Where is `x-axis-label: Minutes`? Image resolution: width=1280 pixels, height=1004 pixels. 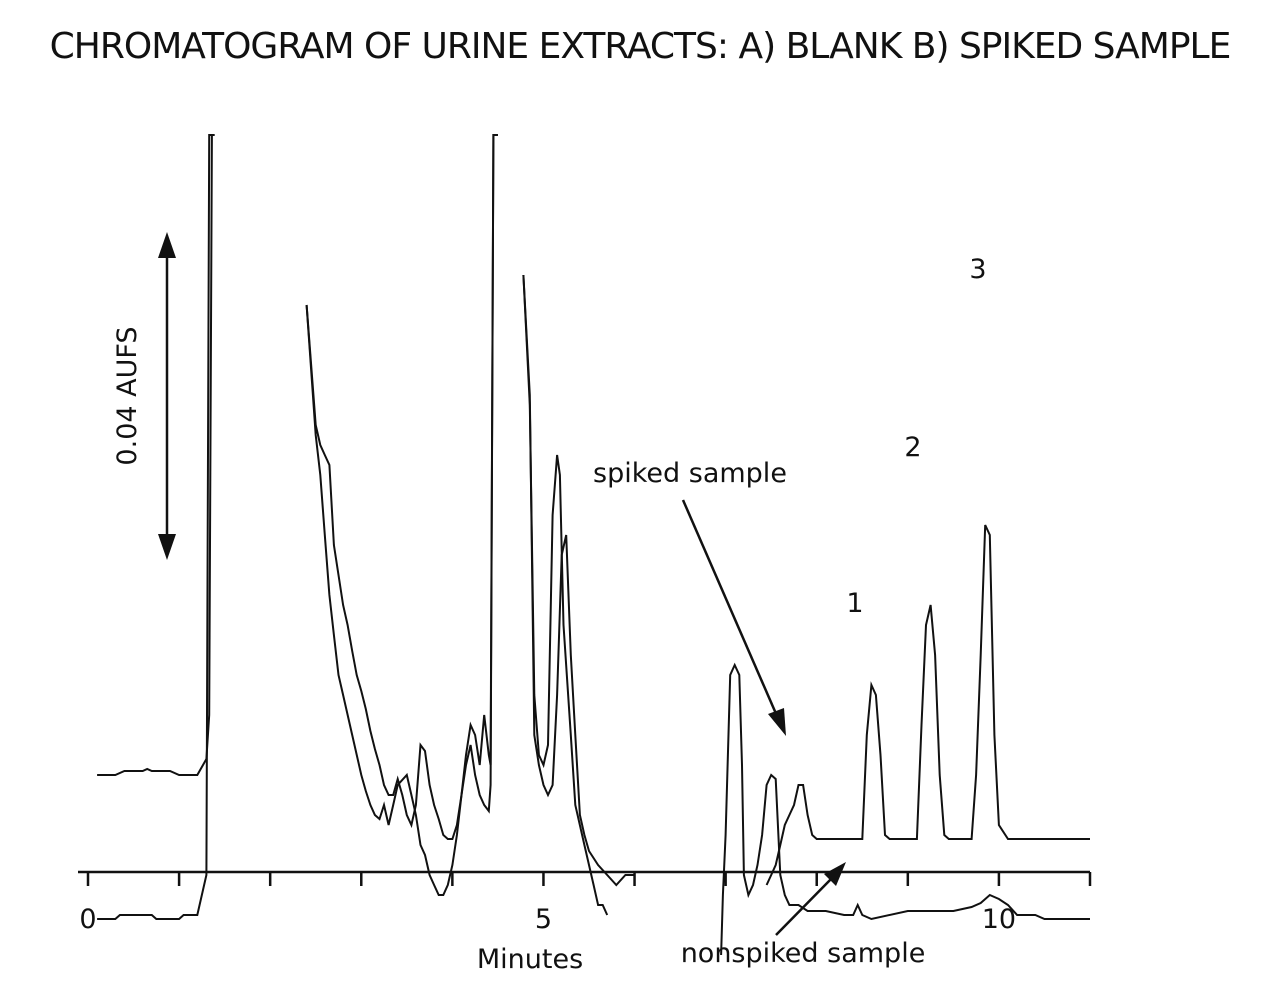 x-axis-label: Minutes is located at coordinates (530, 959).